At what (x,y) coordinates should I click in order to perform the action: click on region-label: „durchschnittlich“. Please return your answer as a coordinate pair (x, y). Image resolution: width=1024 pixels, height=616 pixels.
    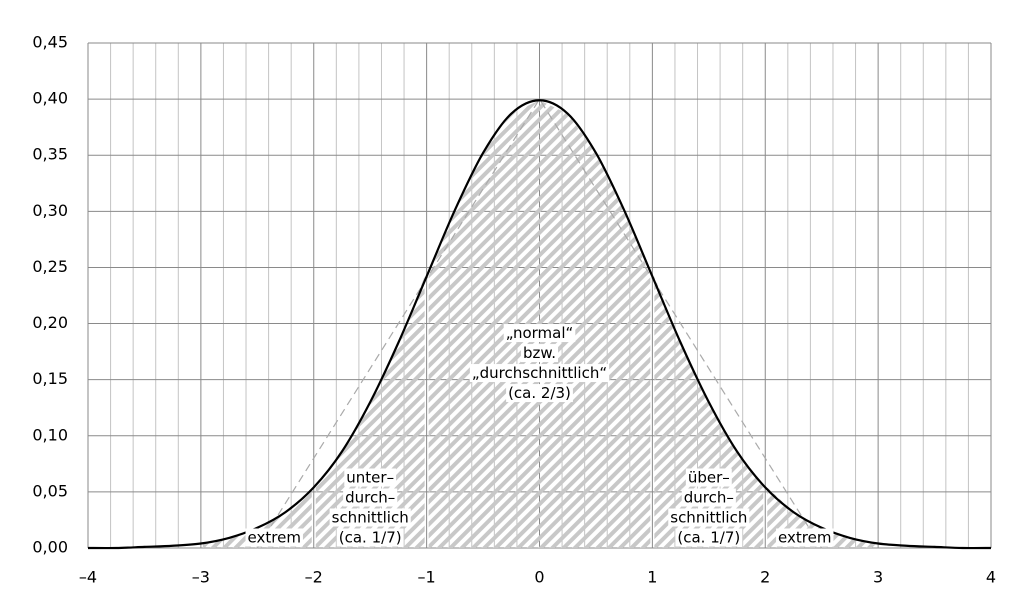
    Looking at the image, I should click on (539, 373).